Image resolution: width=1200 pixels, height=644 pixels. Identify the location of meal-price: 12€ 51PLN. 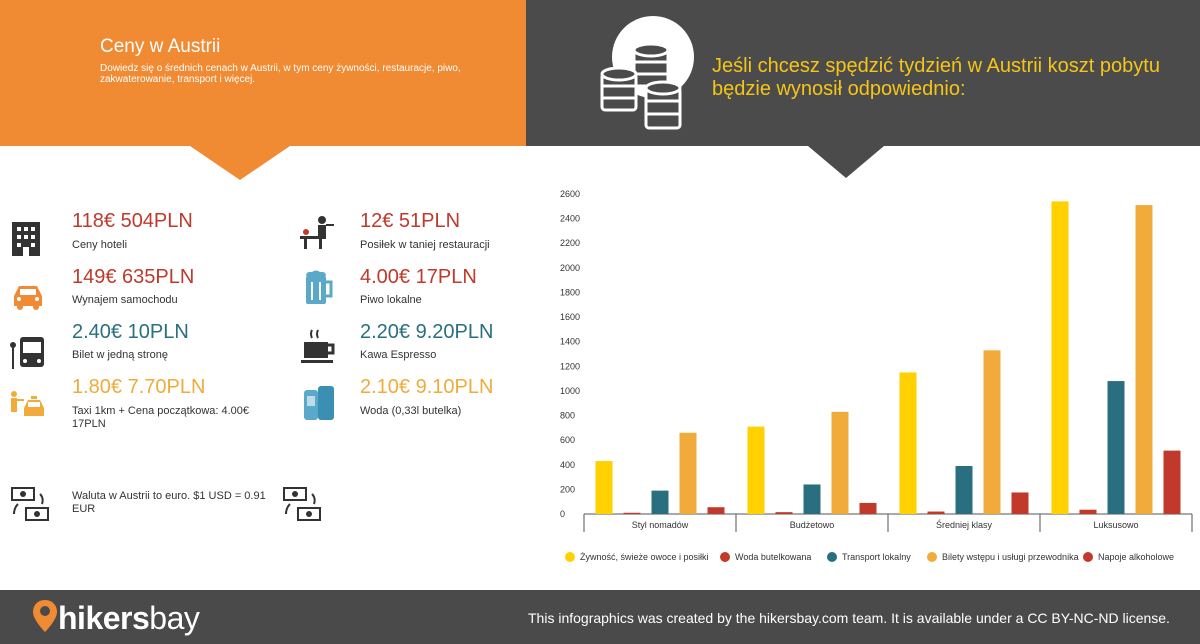
(410, 221).